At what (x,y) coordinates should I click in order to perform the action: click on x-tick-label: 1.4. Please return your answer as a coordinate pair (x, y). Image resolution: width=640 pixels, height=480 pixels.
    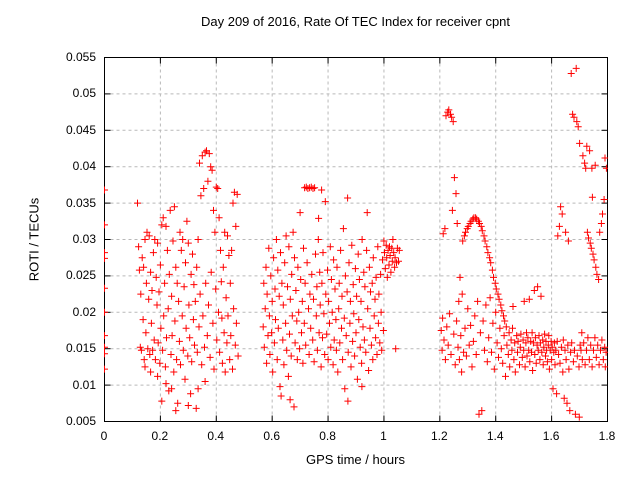
    Looking at the image, I should click on (495, 436).